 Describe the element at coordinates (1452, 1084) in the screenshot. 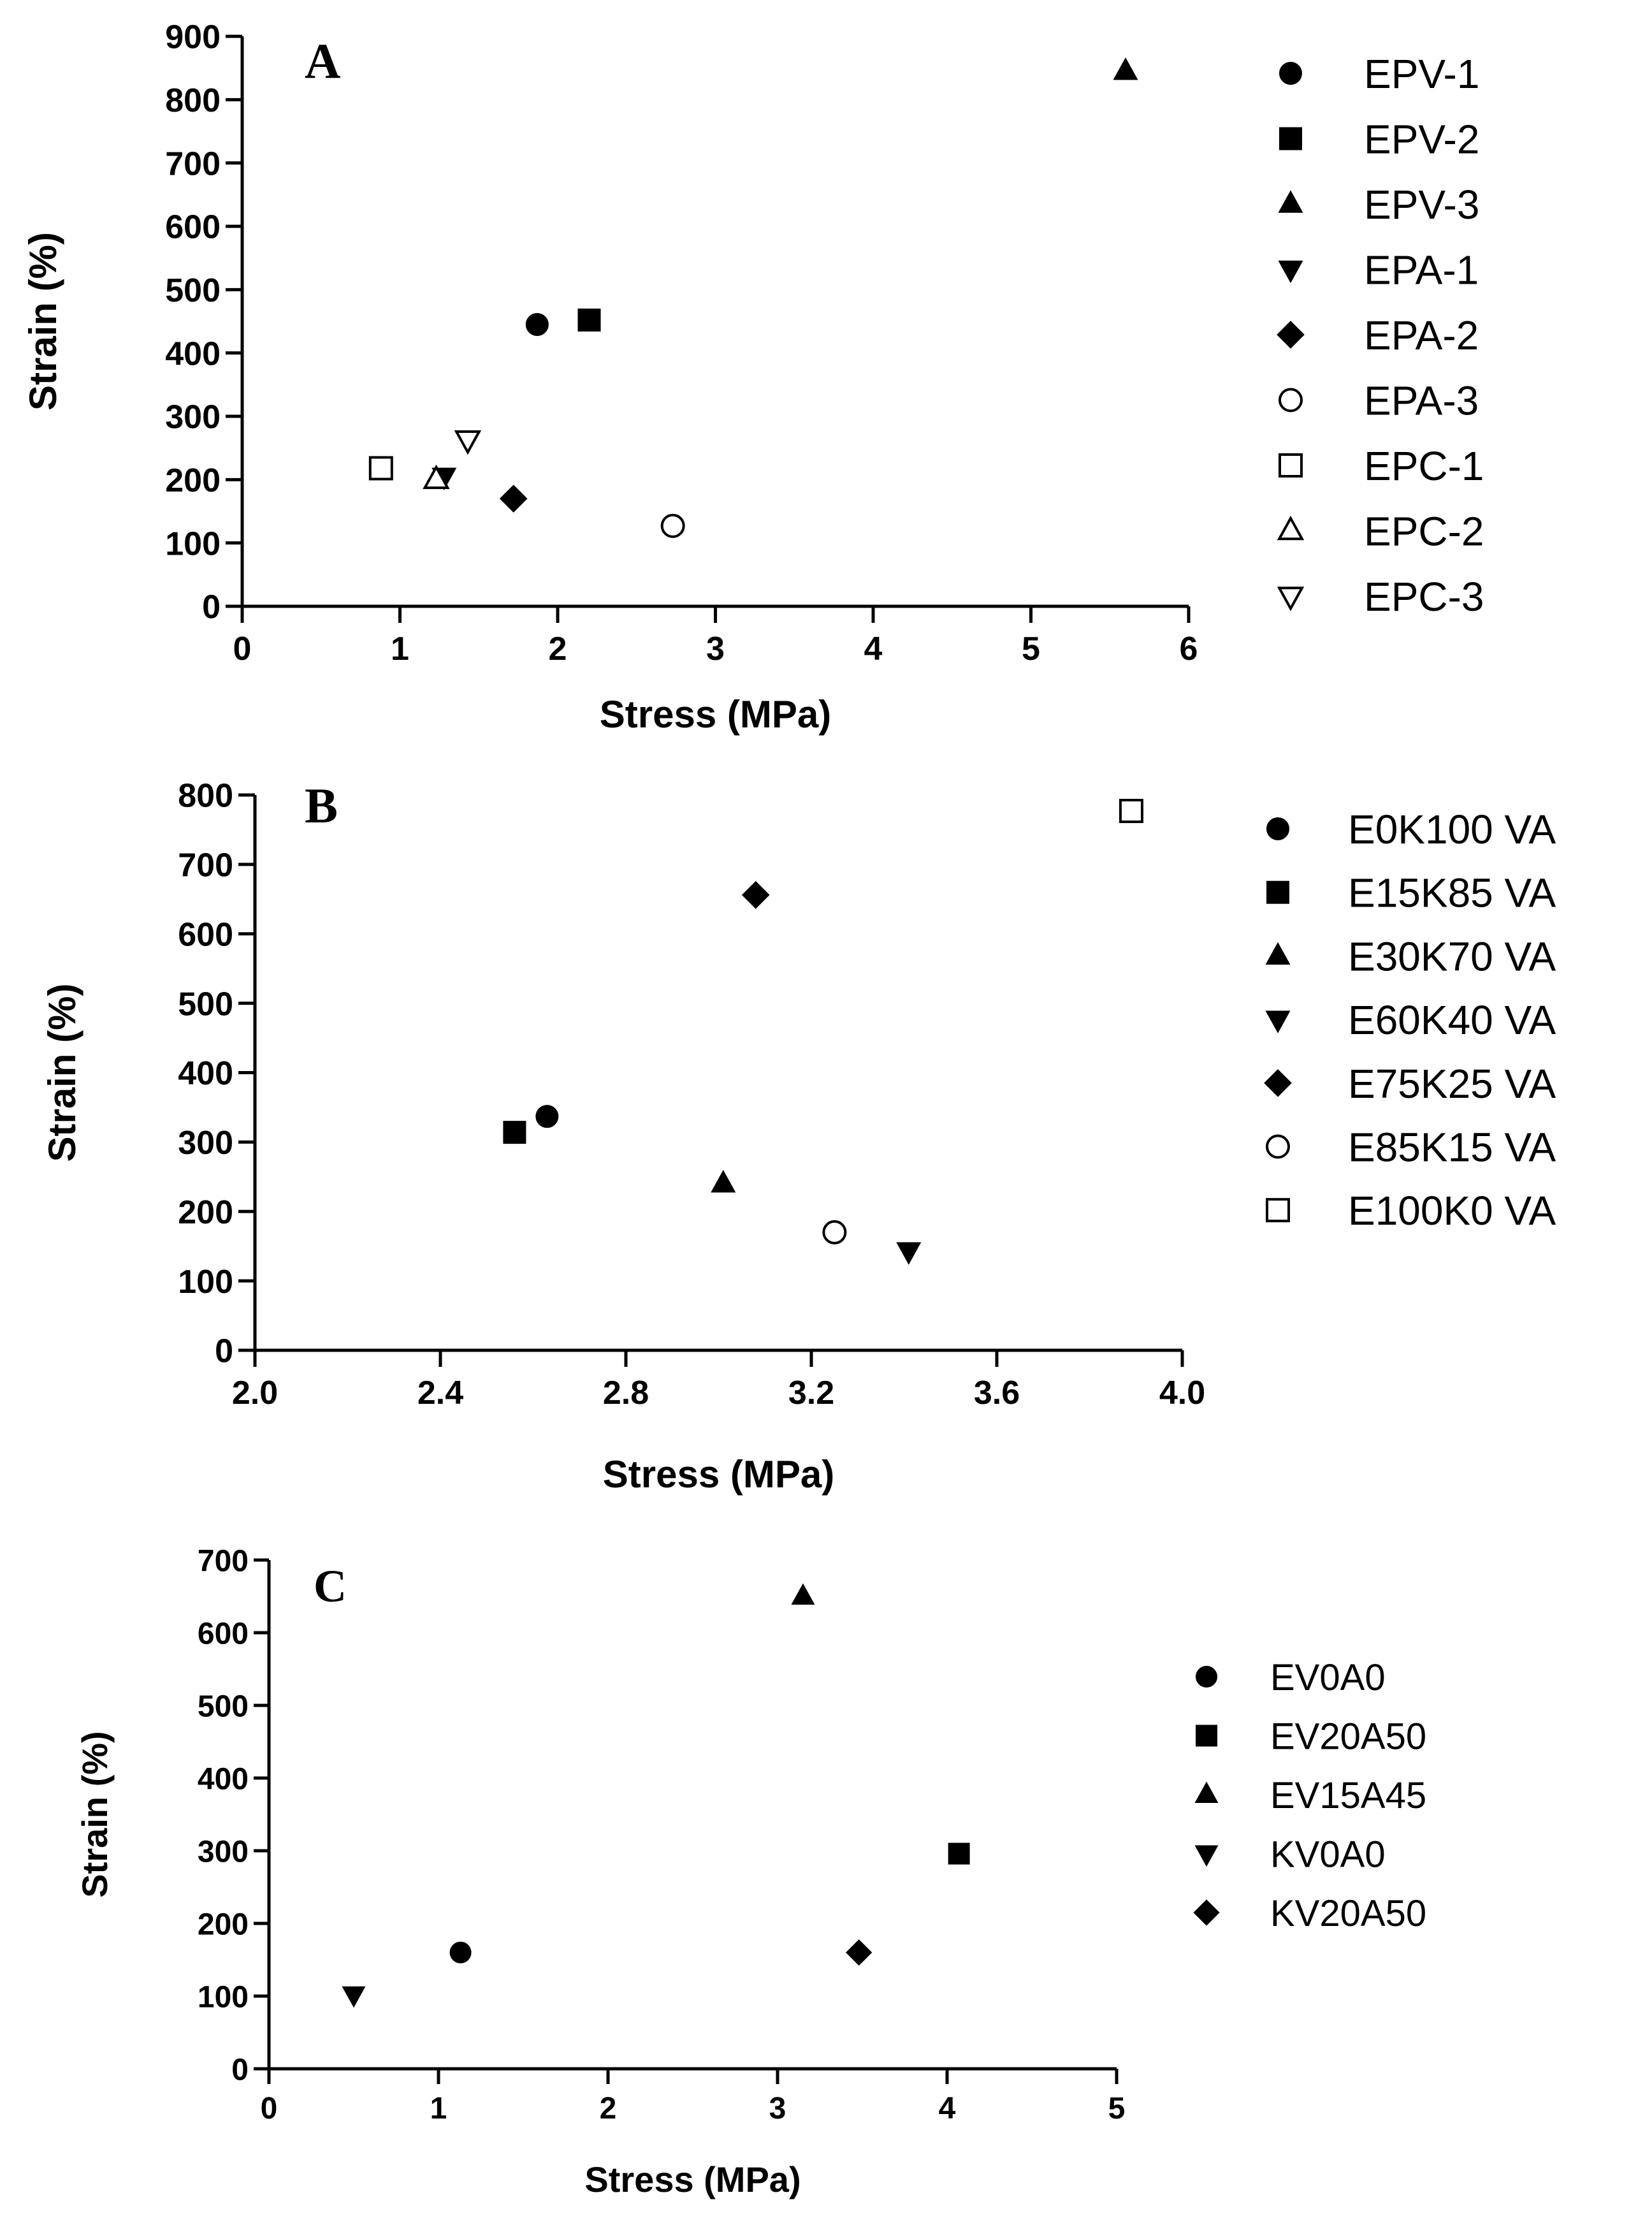

I see `legend-label: E75K25 VA` at that location.